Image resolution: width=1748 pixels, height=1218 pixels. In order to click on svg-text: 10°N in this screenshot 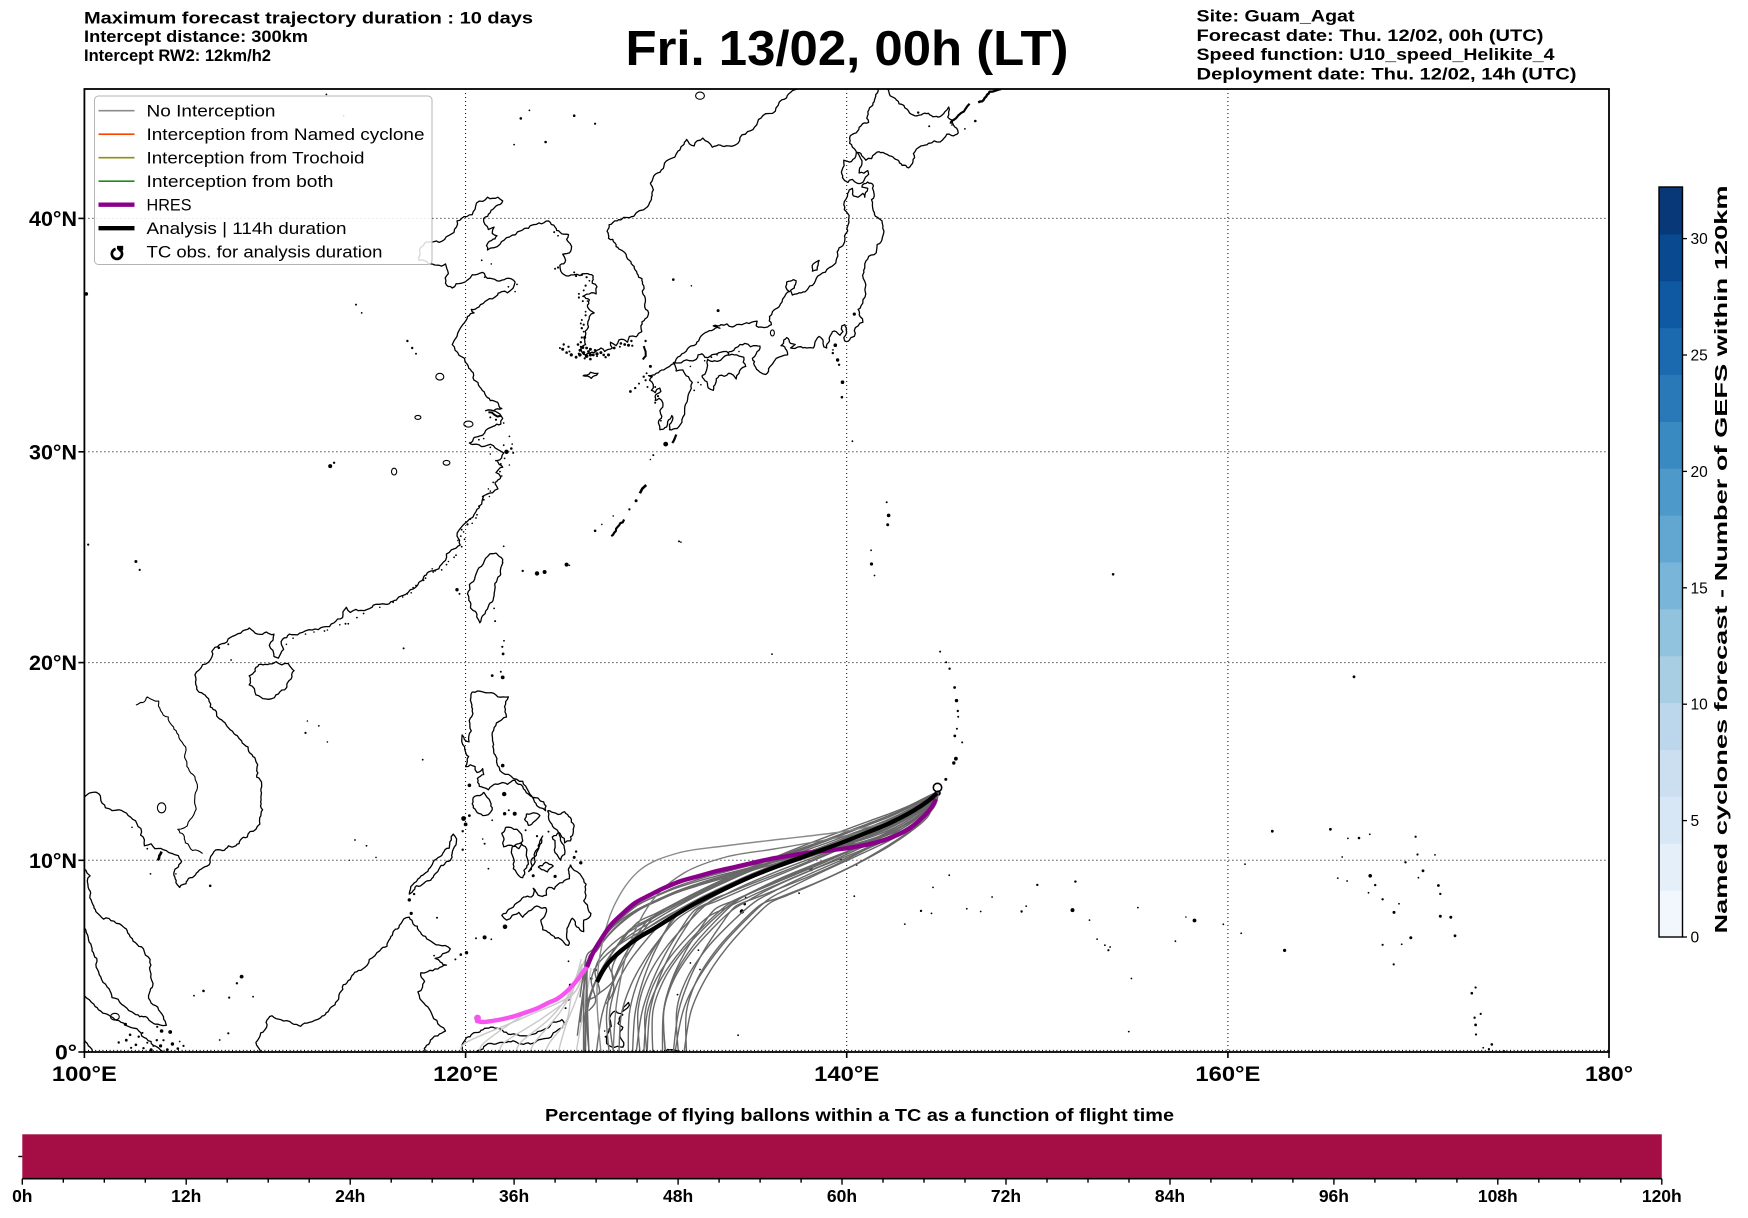, I will do `click(53, 861)`.